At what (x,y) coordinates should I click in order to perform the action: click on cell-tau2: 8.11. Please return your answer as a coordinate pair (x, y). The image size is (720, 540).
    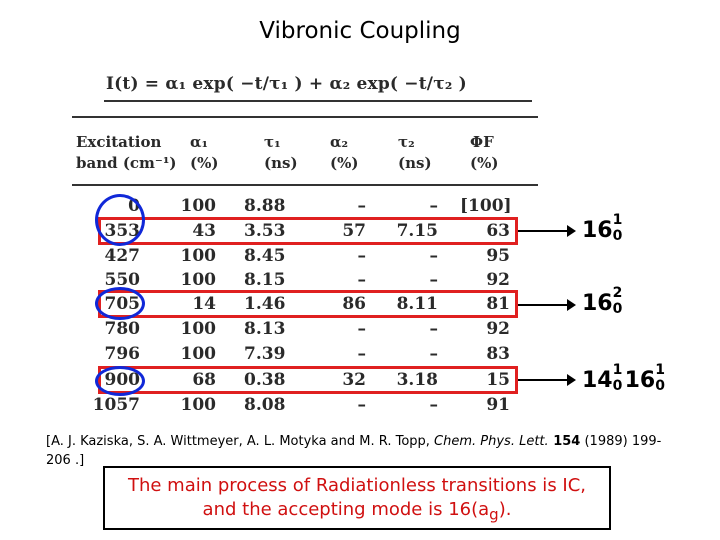
    Looking at the image, I should click on (417, 304).